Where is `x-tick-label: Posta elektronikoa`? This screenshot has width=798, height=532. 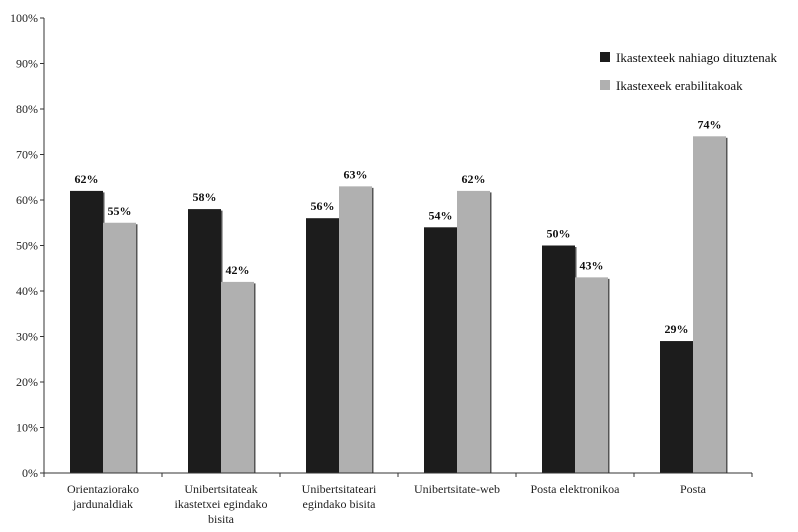
x-tick-label: Posta elektronikoa is located at coordinates (576, 489).